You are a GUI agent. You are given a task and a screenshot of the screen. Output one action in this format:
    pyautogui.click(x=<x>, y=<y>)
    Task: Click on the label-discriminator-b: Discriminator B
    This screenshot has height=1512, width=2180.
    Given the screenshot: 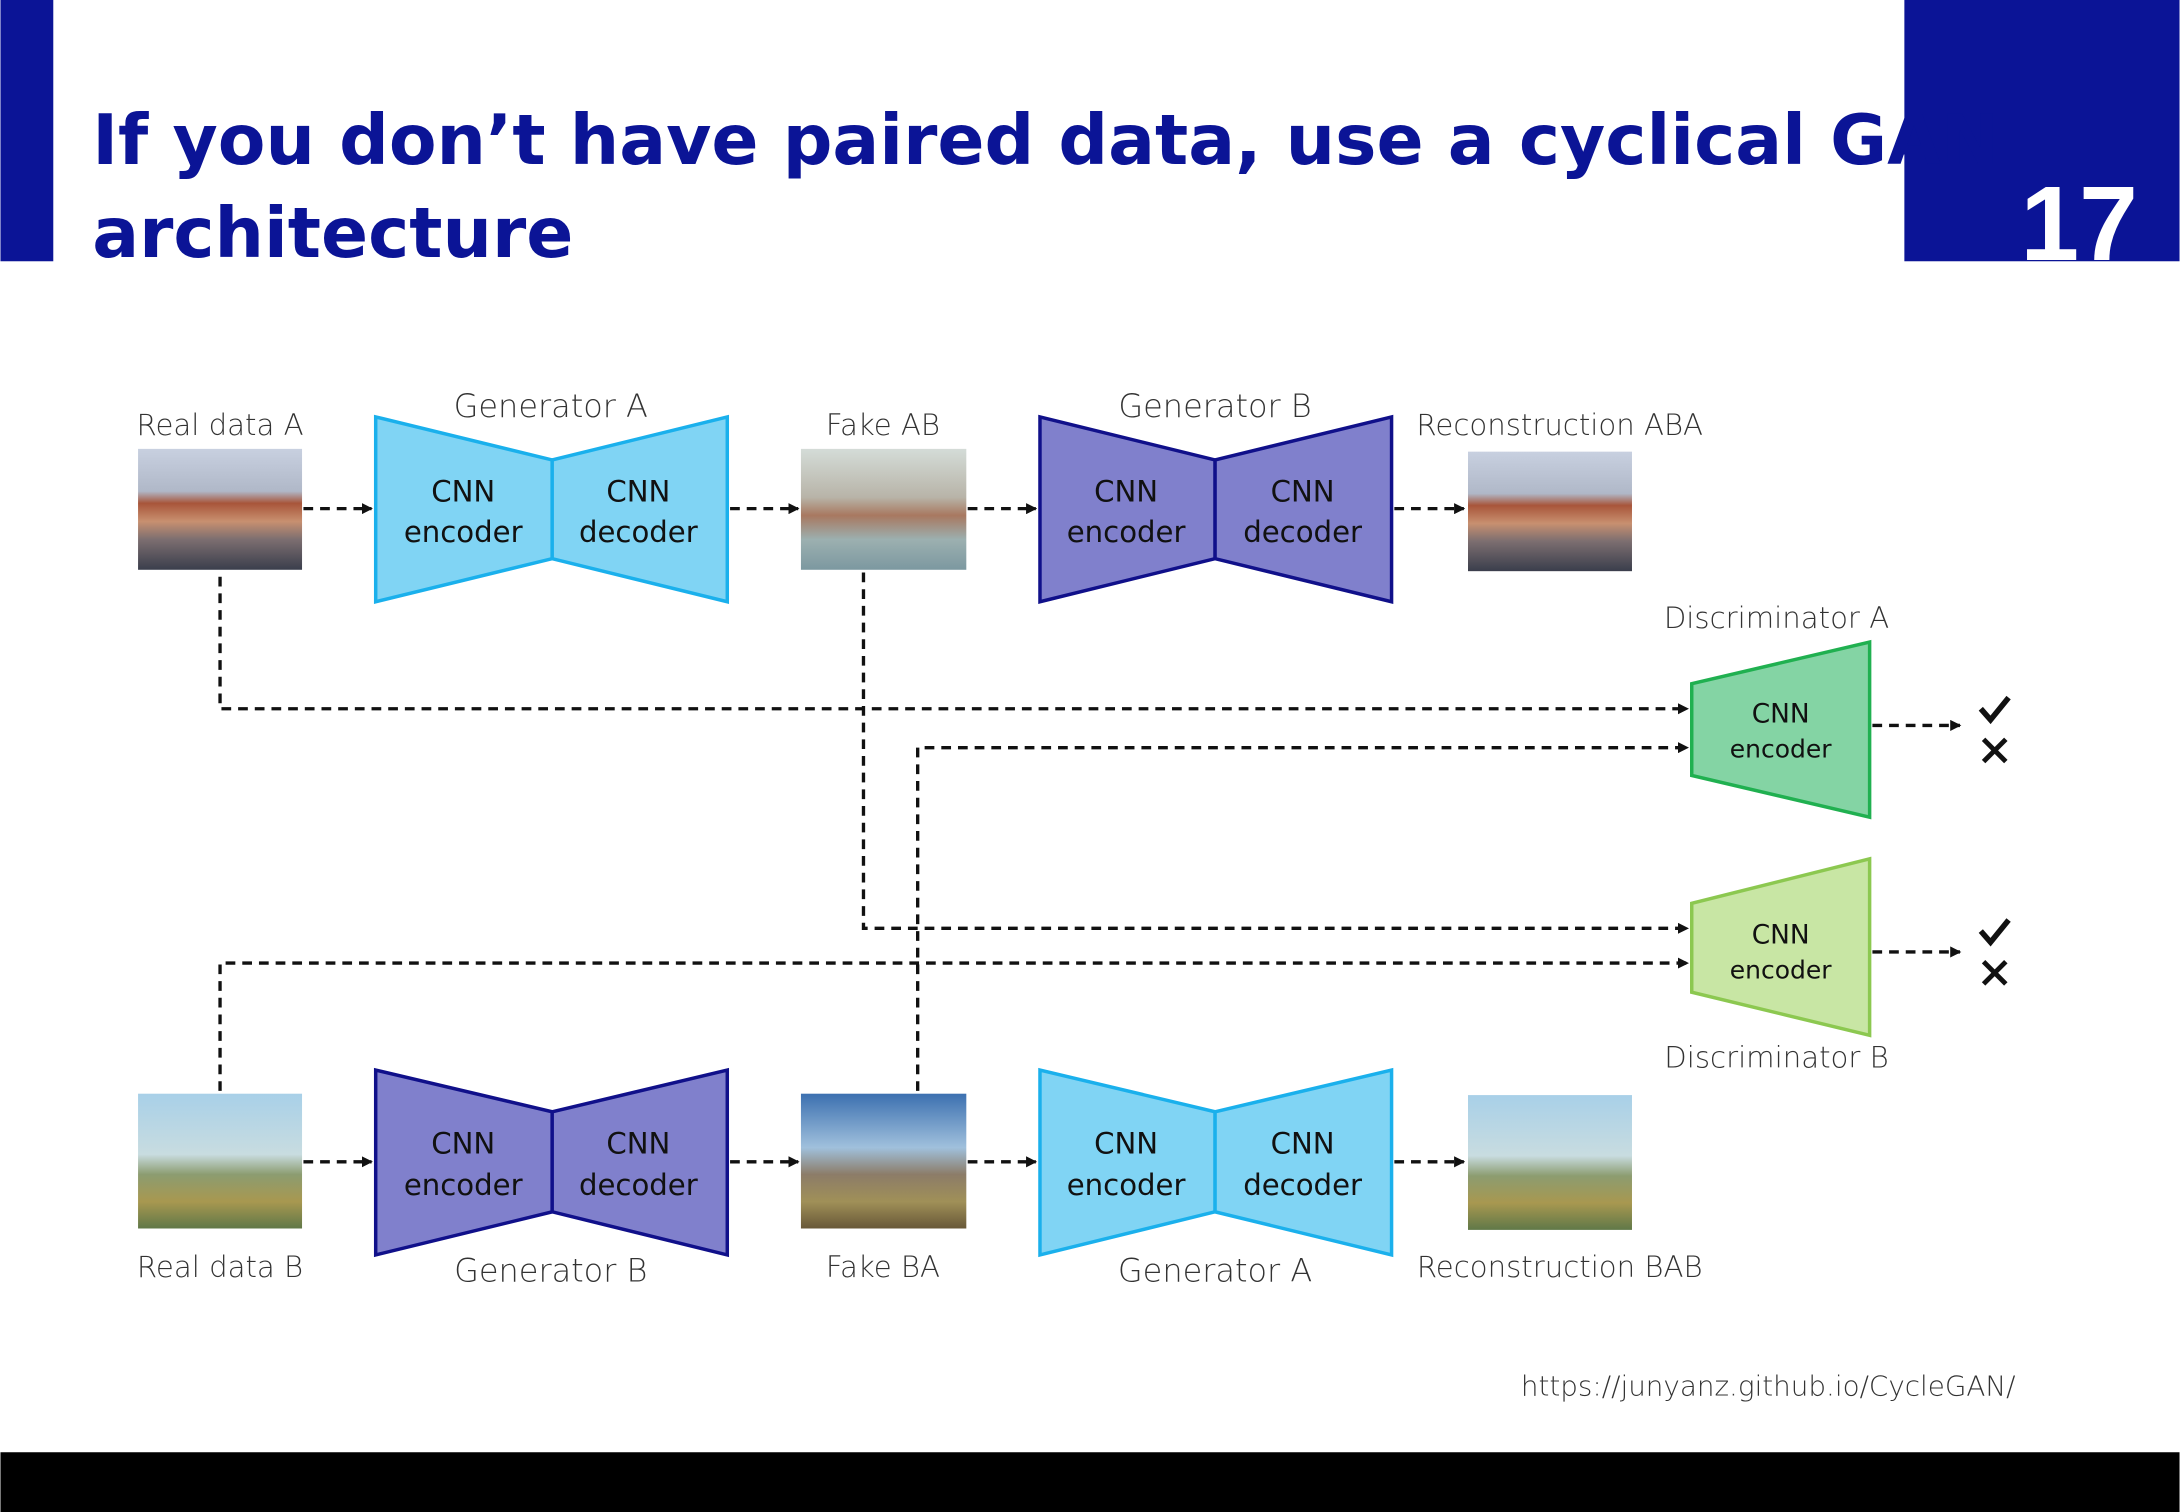 What is the action you would take?
    pyautogui.click(x=1776, y=1057)
    